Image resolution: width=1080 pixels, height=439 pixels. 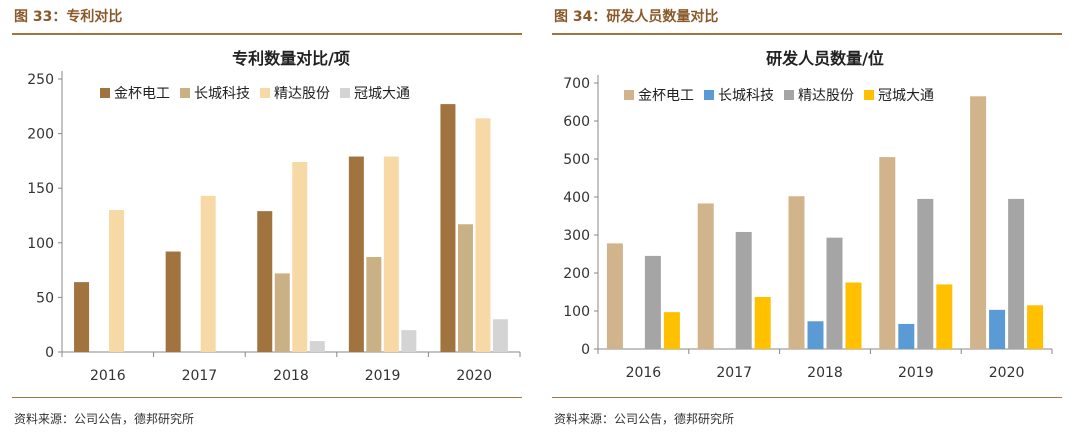 I want to click on y-tick-label: 300, so click(x=576, y=236).